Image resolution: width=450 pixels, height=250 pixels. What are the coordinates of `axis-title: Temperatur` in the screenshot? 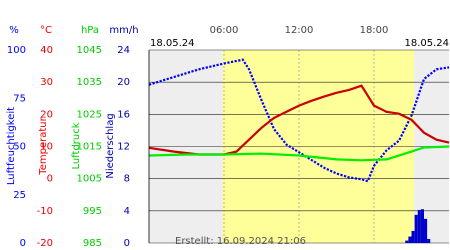 It's located at (43, 145).